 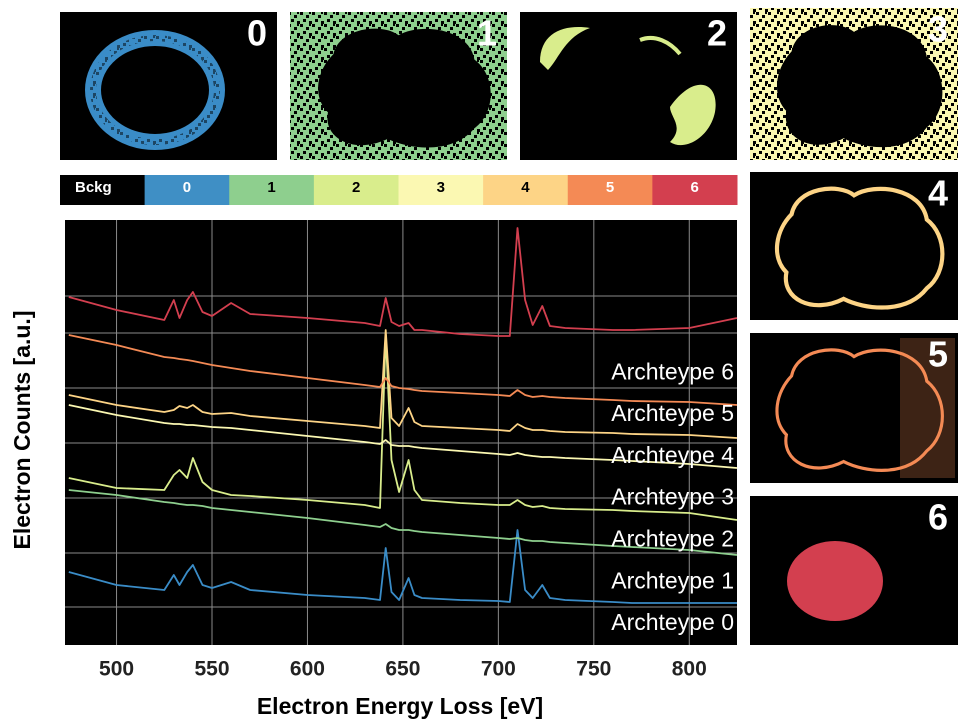 I want to click on colorbar-label: 5, so click(x=610, y=187).